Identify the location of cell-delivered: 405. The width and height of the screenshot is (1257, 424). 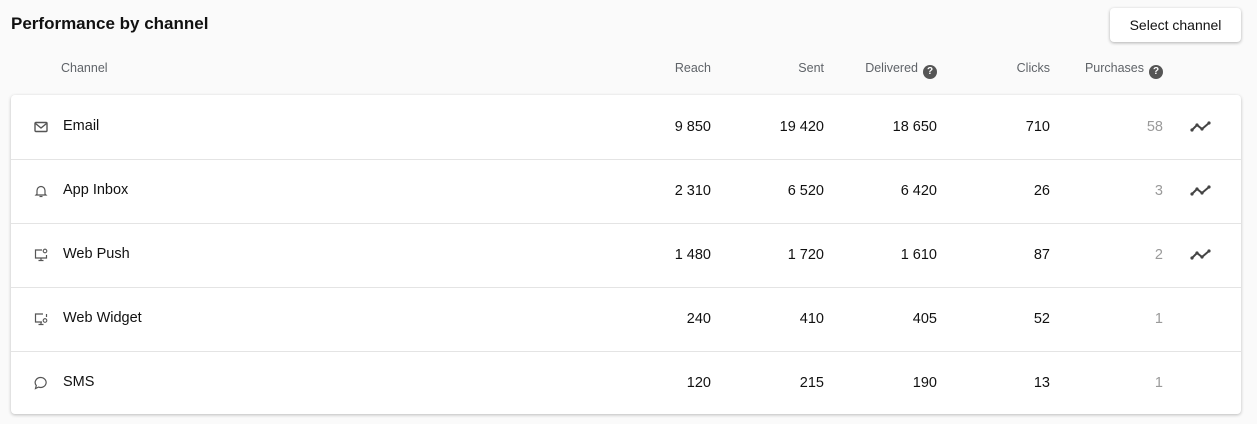
(924, 319).